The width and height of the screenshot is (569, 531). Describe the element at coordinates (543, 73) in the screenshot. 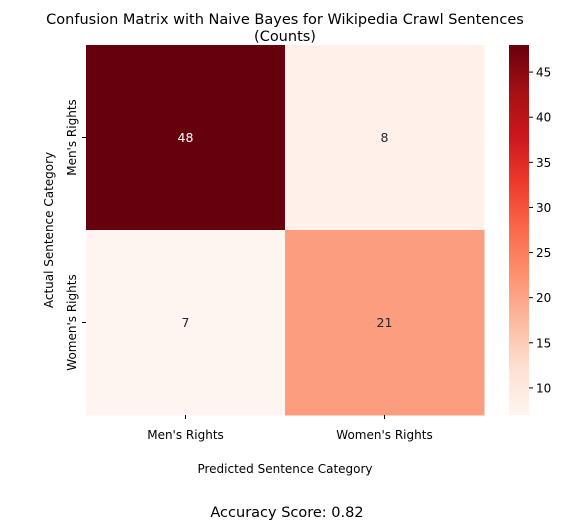

I see `colorbar-tick-label: 45` at that location.